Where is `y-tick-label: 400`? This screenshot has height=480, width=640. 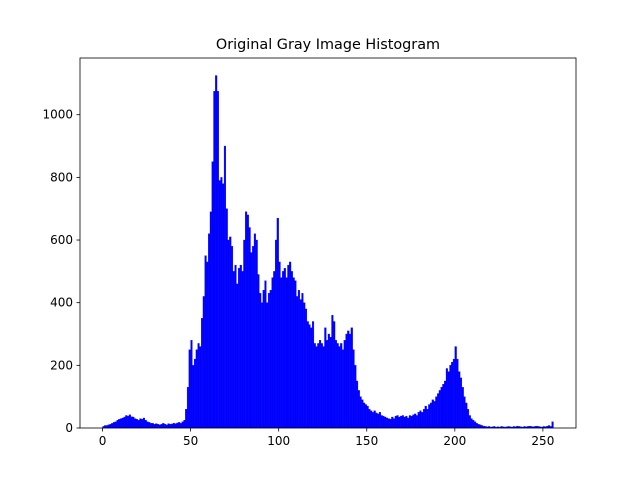 y-tick-label: 400 is located at coordinates (61, 303).